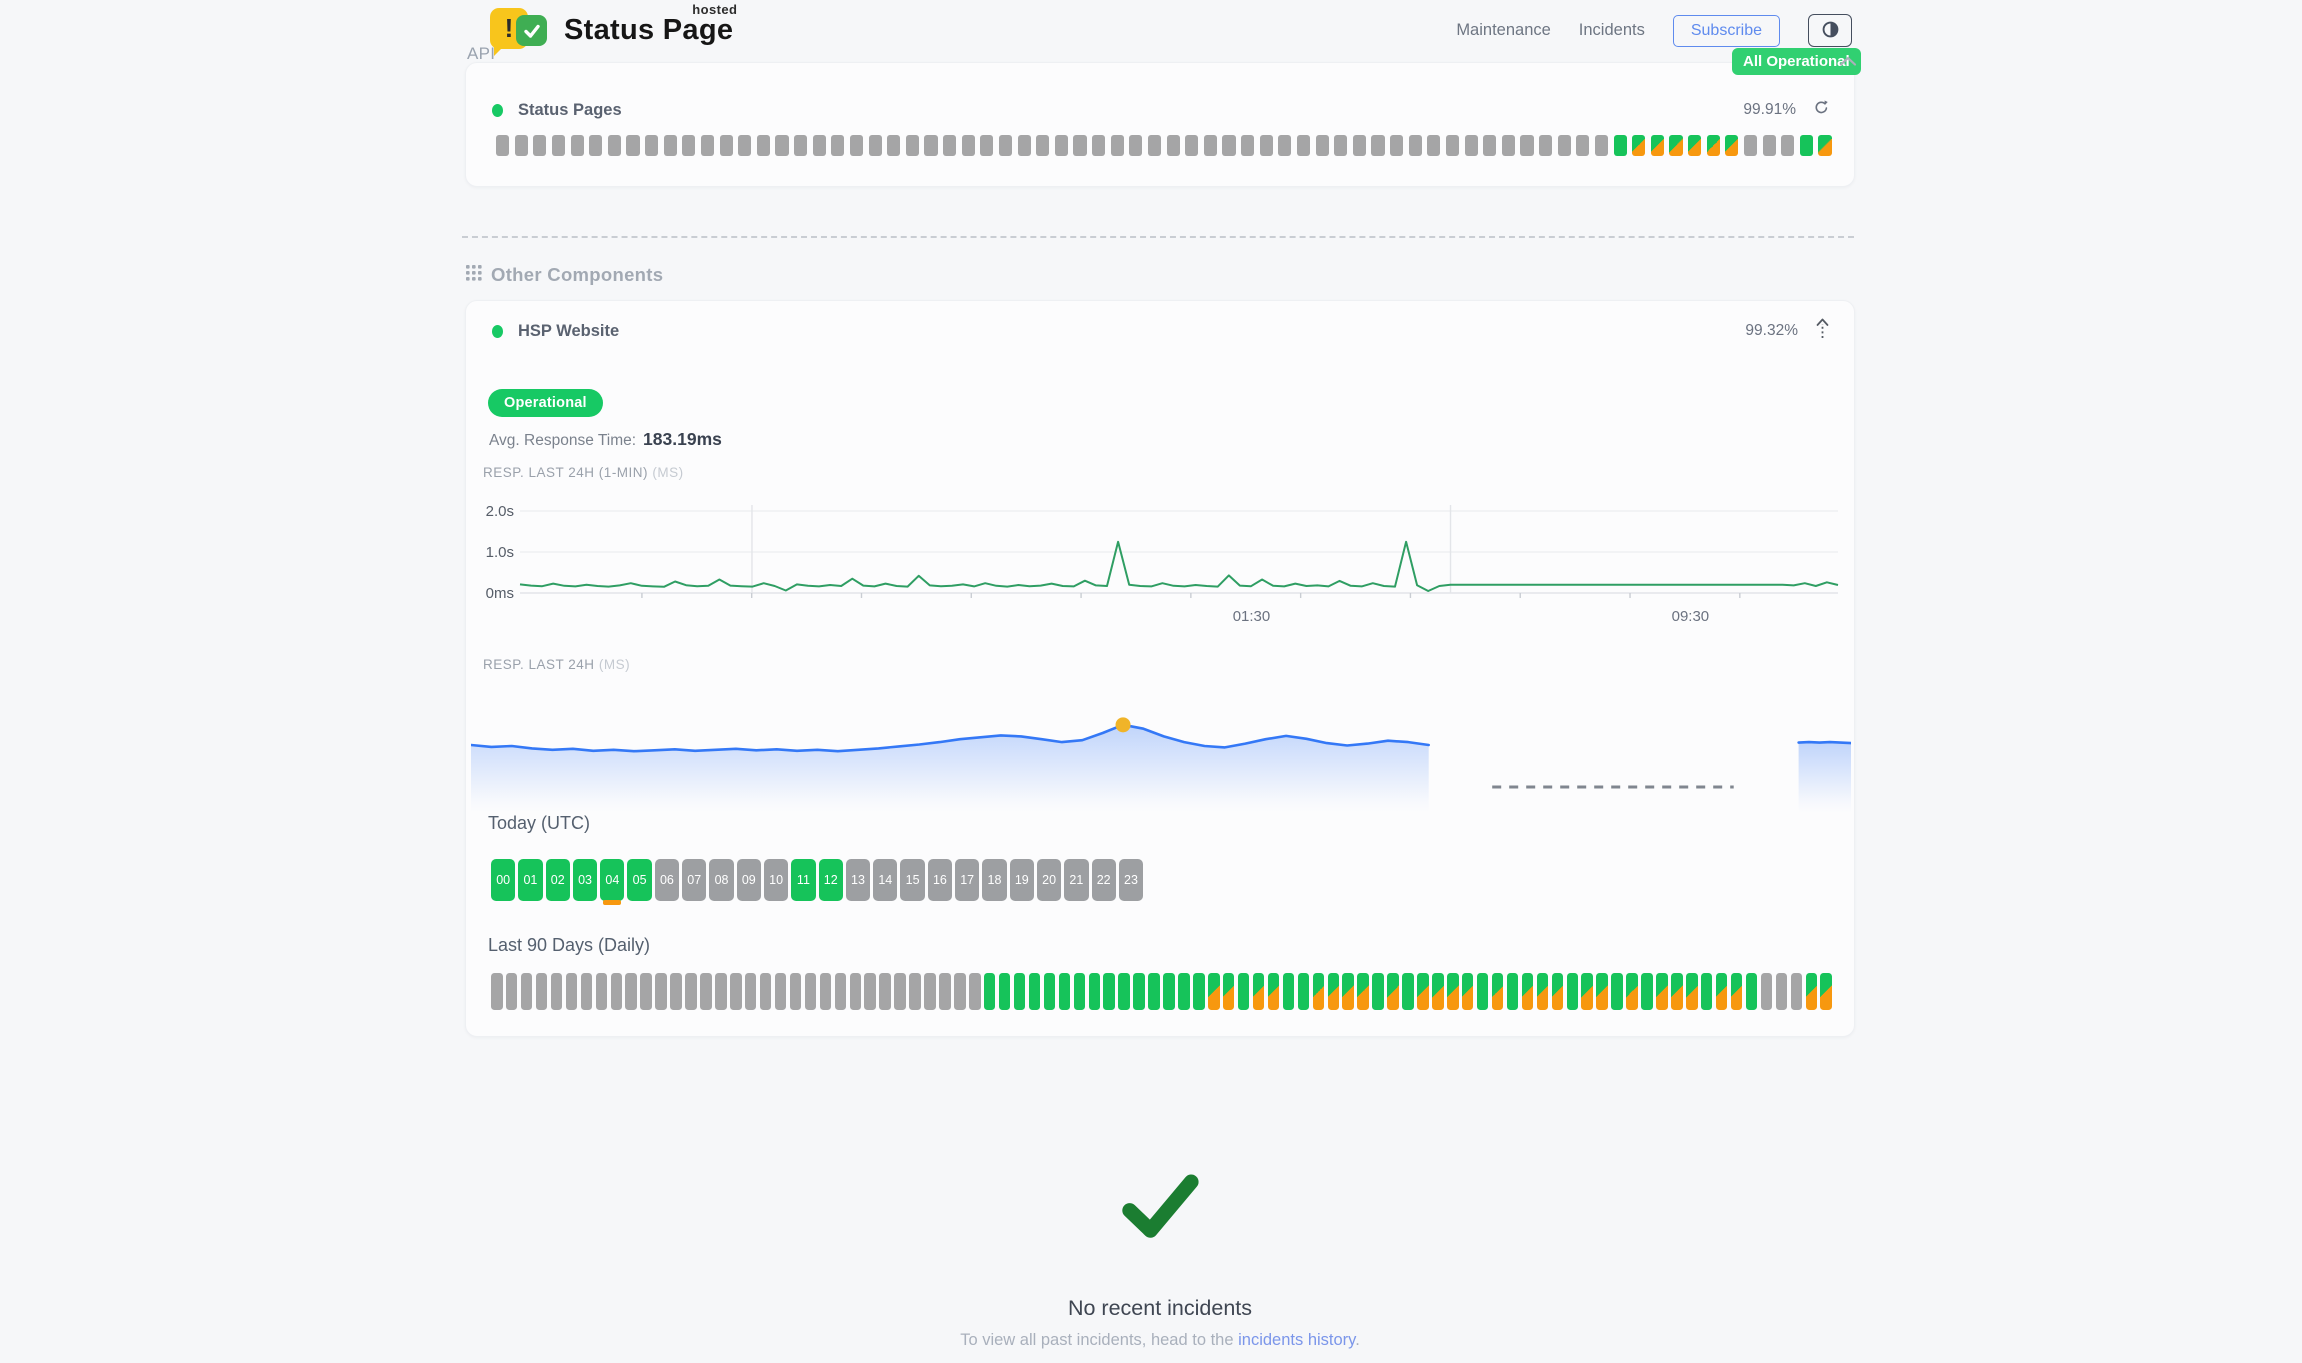 The width and height of the screenshot is (2302, 1363). Describe the element at coordinates (564, 275) in the screenshot. I see `section-title-other-components: Other Components` at that location.